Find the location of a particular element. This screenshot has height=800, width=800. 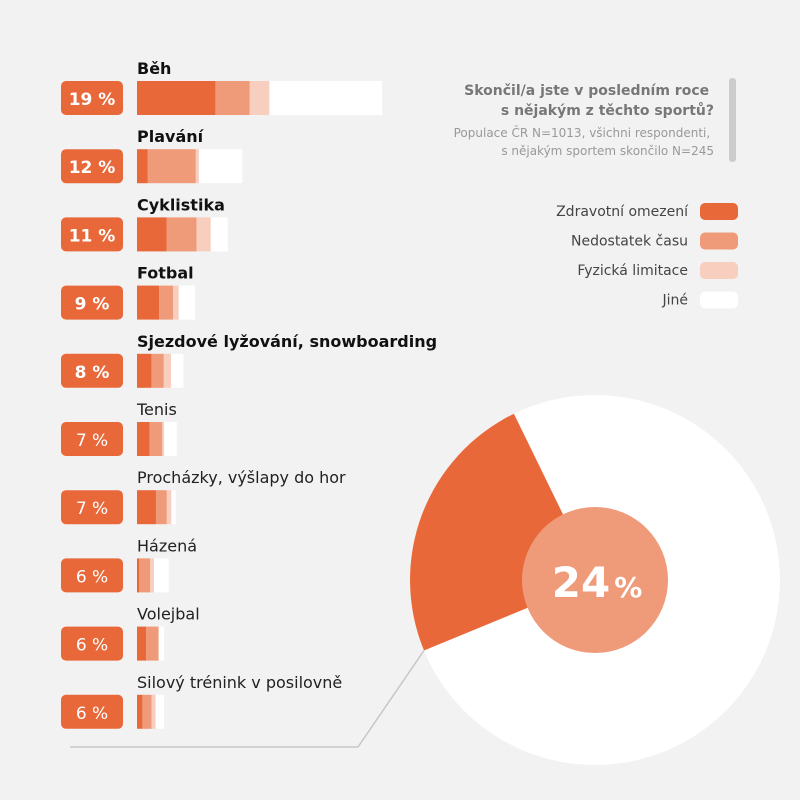

legend-label: Zdravotní omezení is located at coordinates (622, 212).